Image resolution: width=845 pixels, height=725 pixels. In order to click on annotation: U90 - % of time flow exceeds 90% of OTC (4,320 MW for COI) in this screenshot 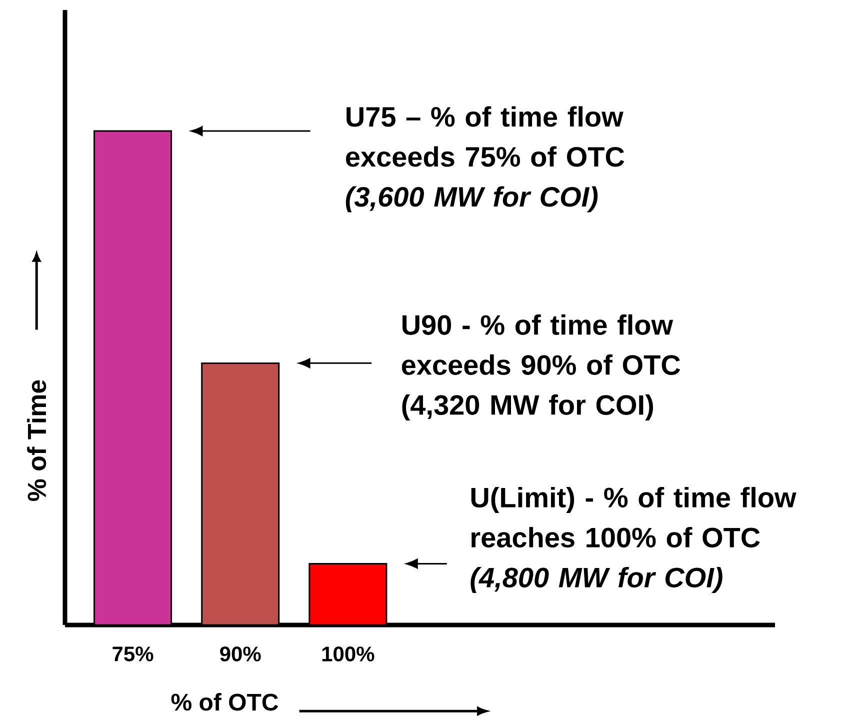, I will do `click(541, 367)`.